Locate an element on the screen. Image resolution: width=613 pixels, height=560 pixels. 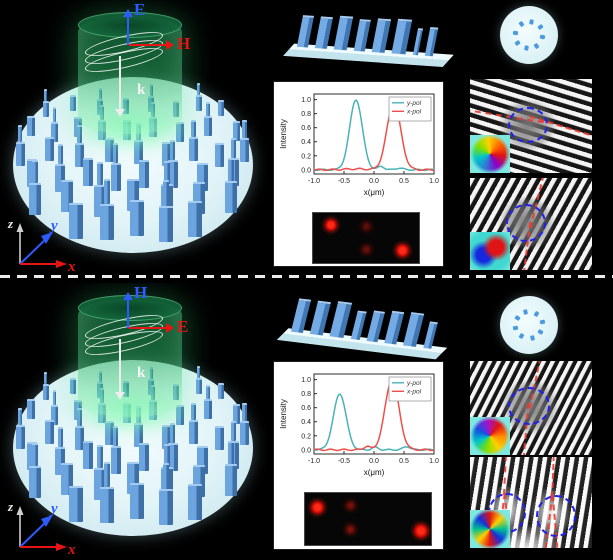
y-axis-arrowhead is located at coordinates (47, 521).